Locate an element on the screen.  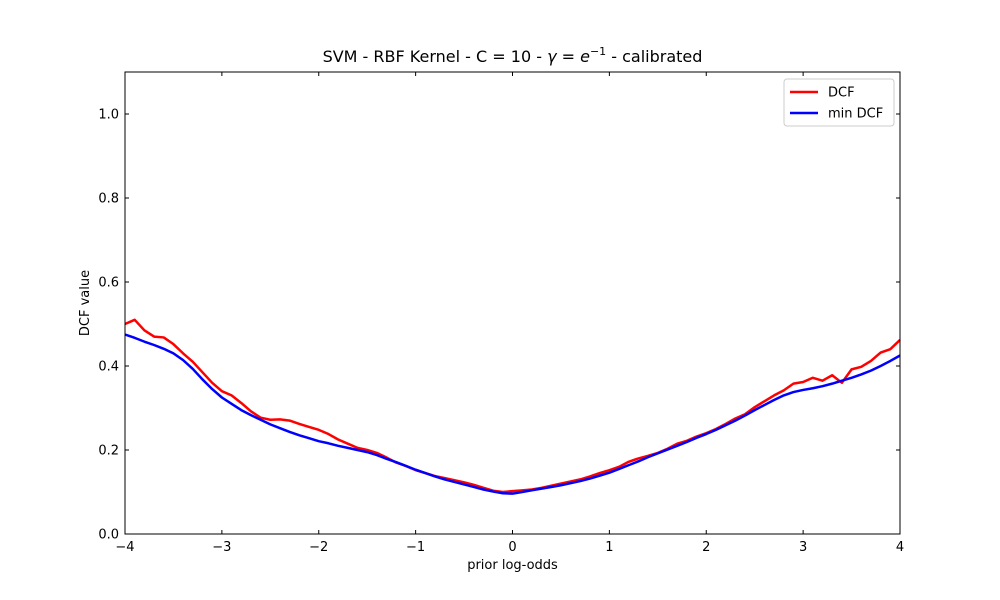
x-tick-label: 0 is located at coordinates (512, 547).